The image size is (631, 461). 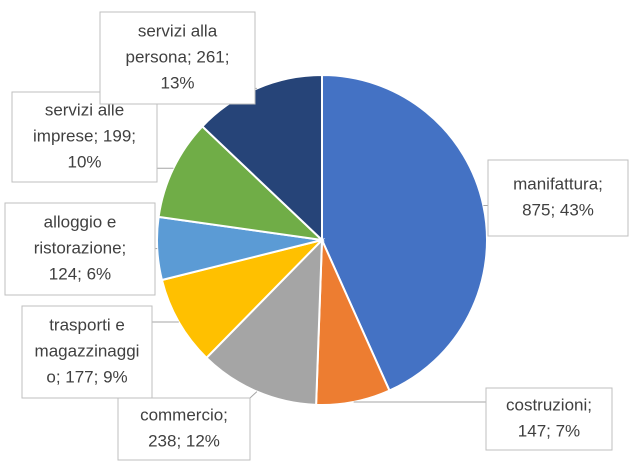 I want to click on data-label-line: 13%, so click(x=177, y=82).